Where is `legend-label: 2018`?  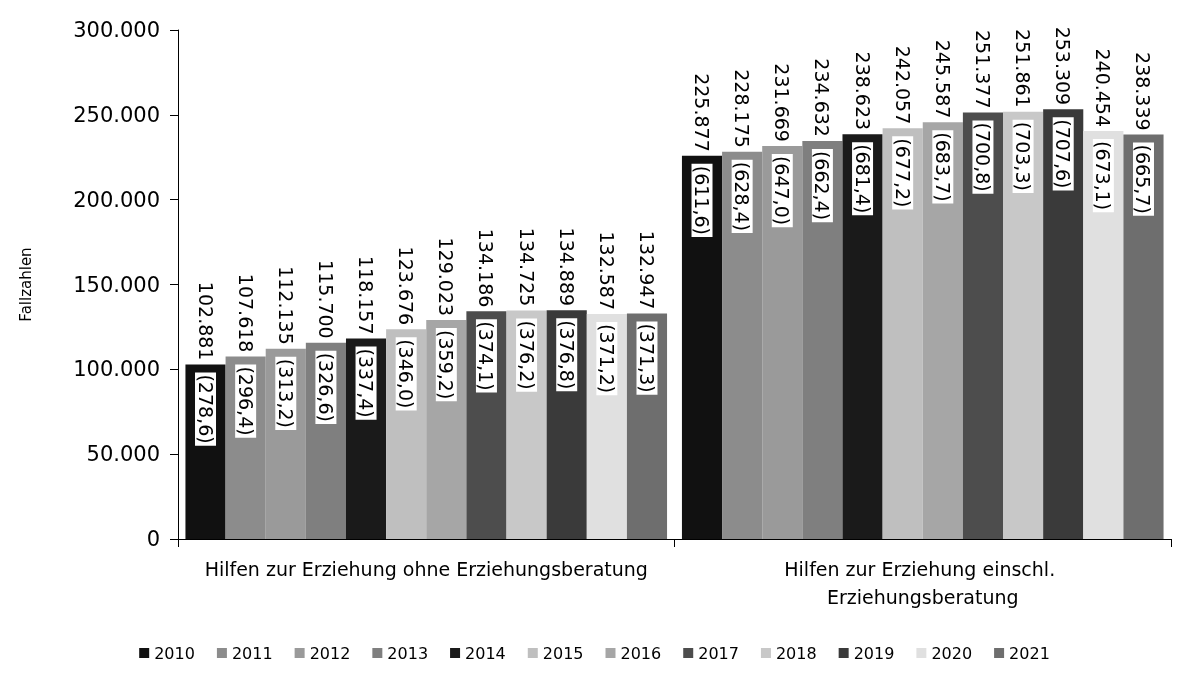
legend-label: 2018 is located at coordinates (796, 653).